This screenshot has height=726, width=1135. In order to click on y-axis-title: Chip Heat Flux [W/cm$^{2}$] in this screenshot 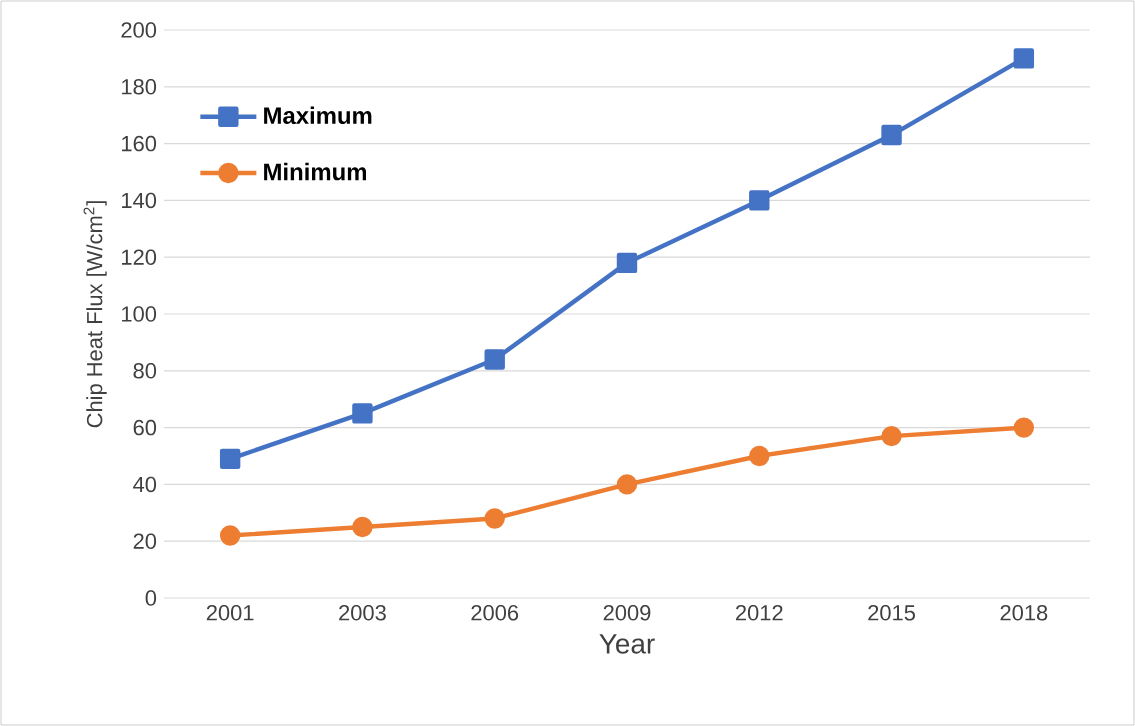, I will do `click(95, 314)`.